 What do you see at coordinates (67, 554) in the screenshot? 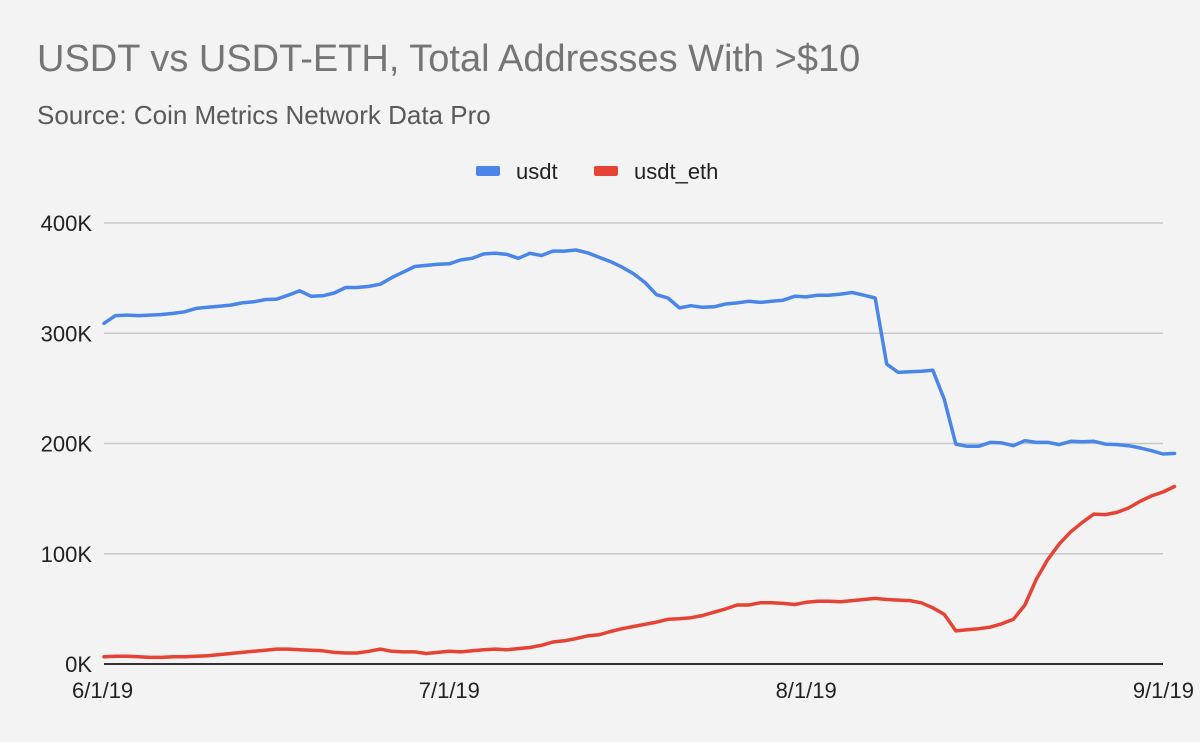
I see `y-tick-label: 100K` at bounding box center [67, 554].